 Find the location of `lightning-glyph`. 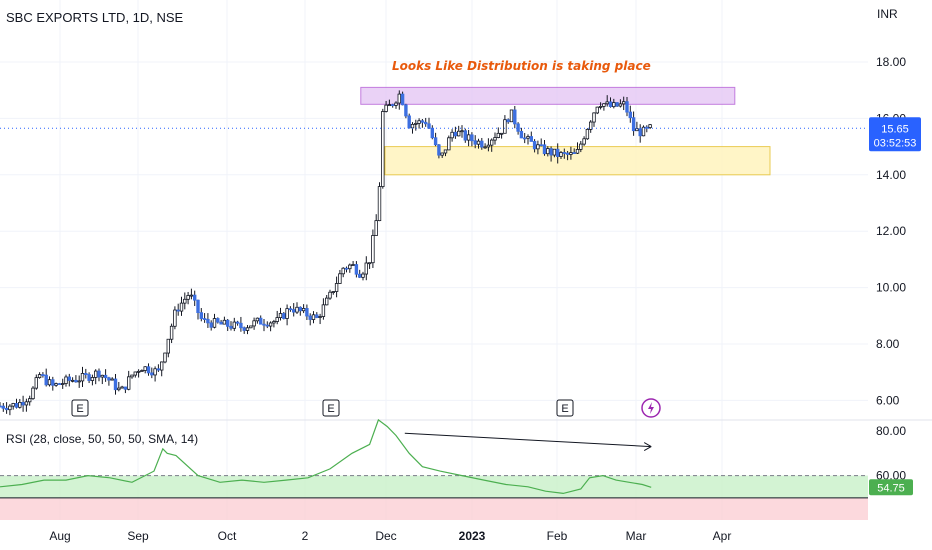

lightning-glyph is located at coordinates (651, 408).